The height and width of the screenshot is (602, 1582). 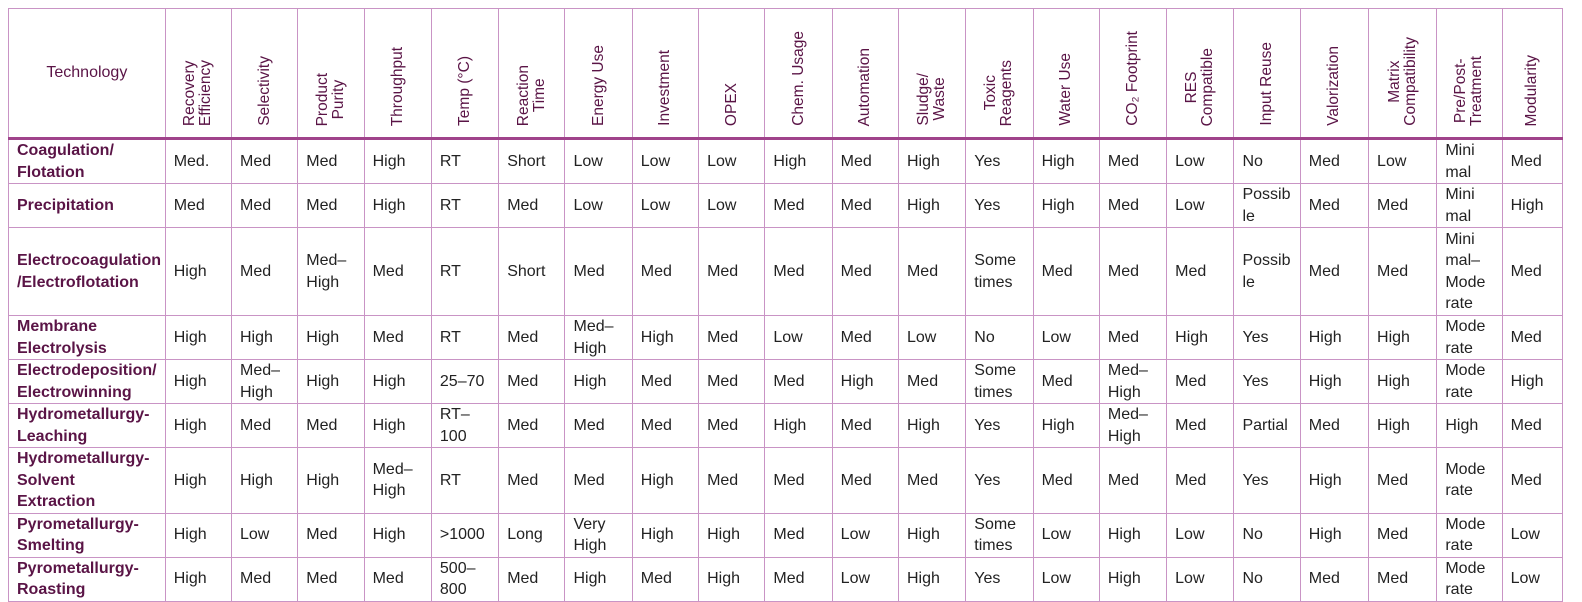 What do you see at coordinates (1403, 74) in the screenshot?
I see `column-header-matrix-compatibility: Matrix Compatibility` at bounding box center [1403, 74].